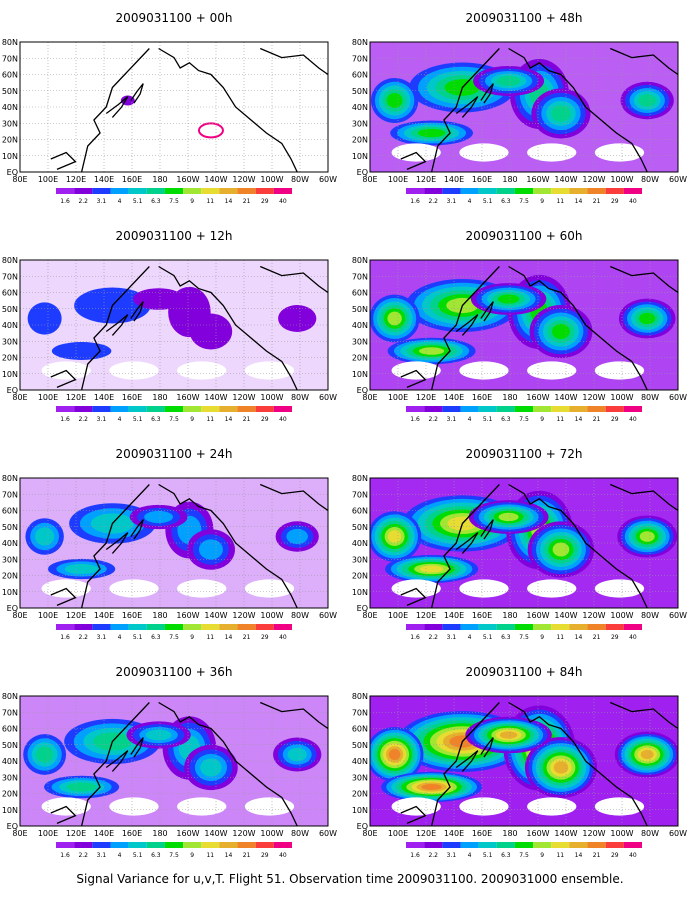  I want to click on latitude-tick-label: 50N, so click(360, 309).